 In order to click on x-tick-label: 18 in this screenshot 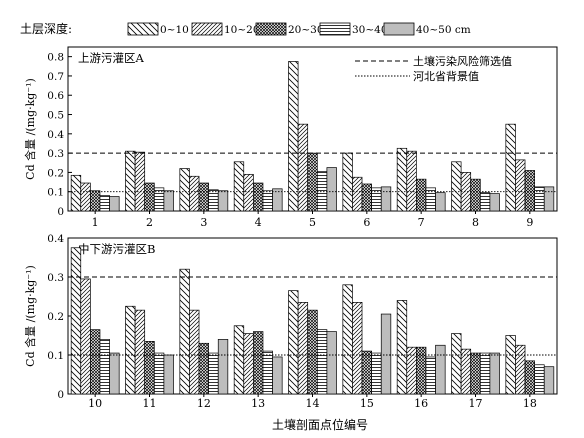, I will do `click(530, 403)`.